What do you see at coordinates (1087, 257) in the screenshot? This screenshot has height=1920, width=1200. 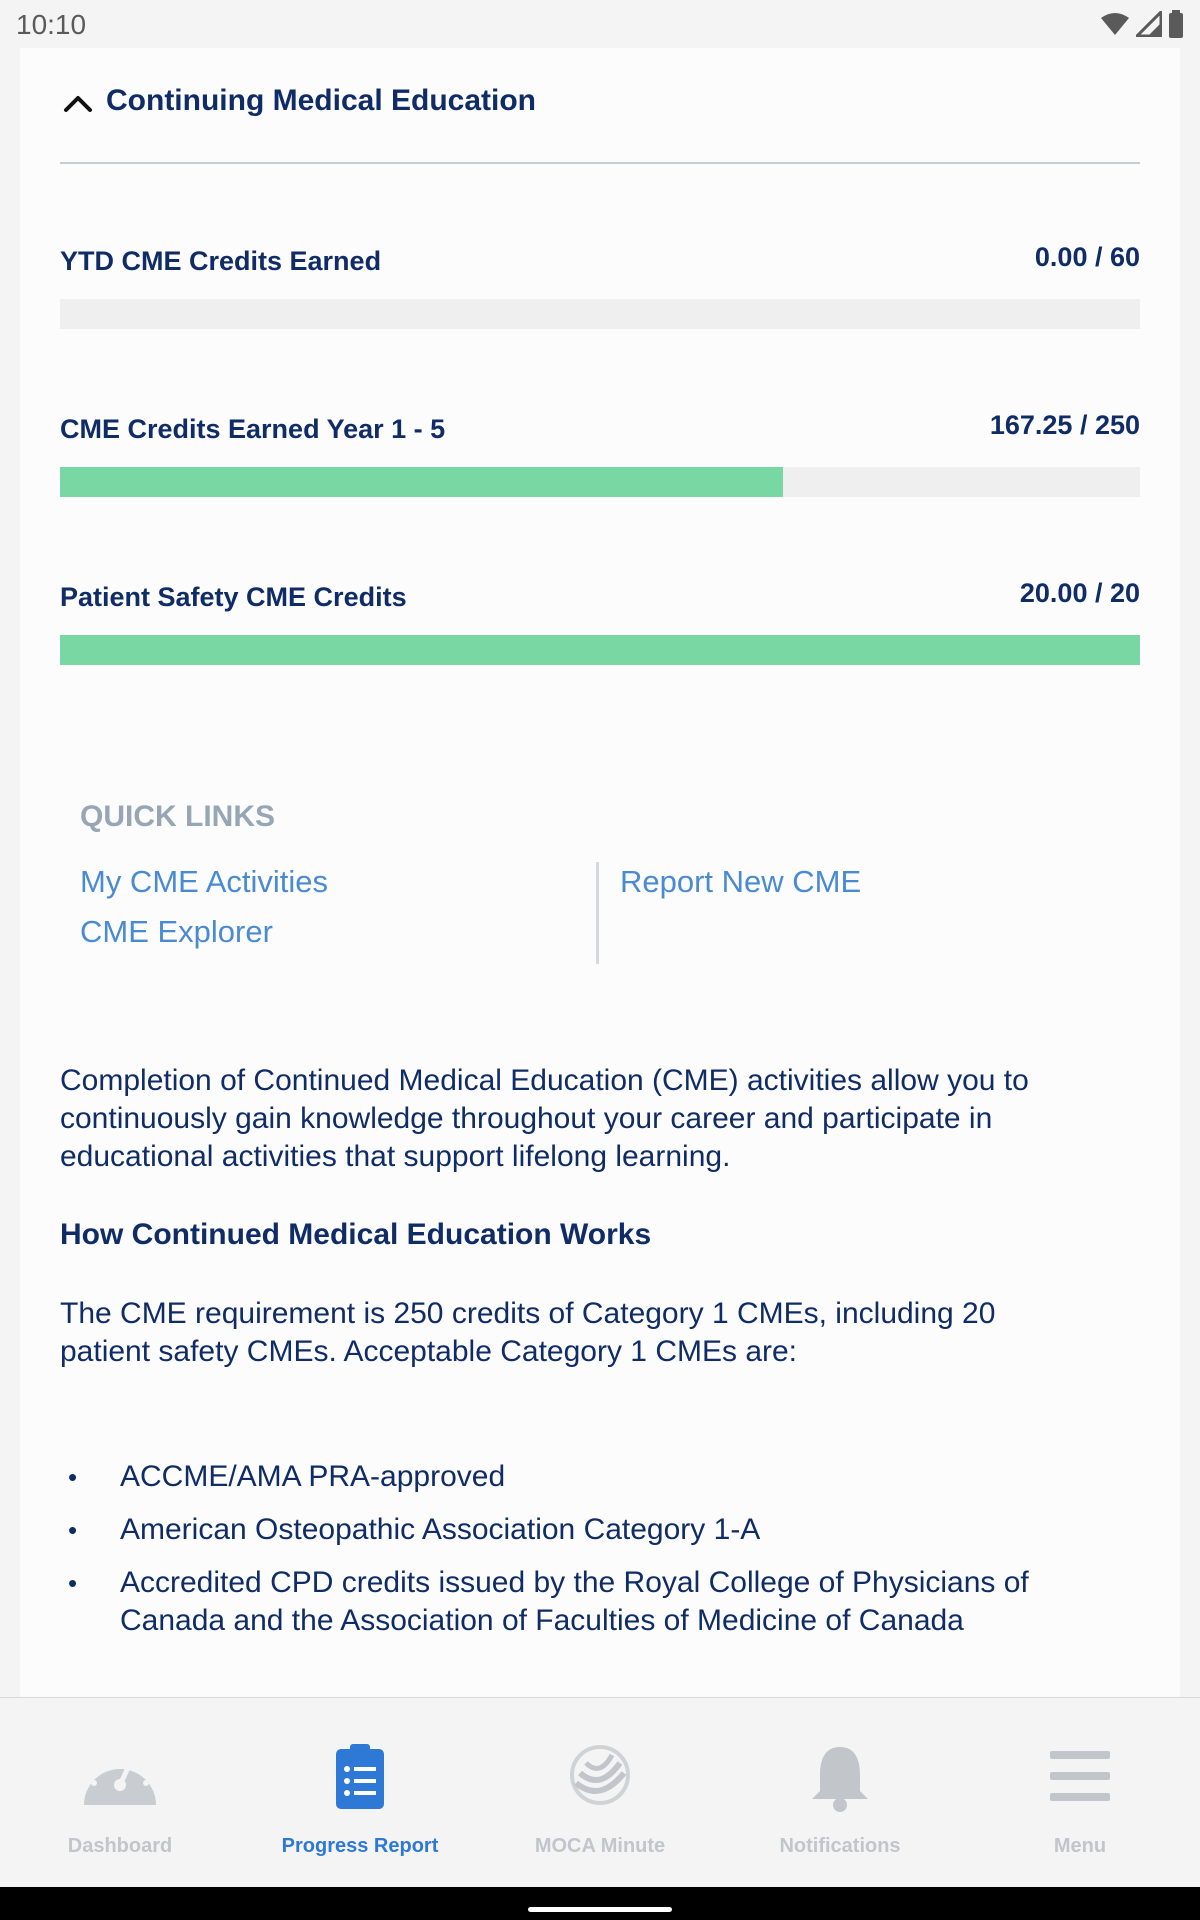 I see `metric-value: 0.00 / 60` at bounding box center [1087, 257].